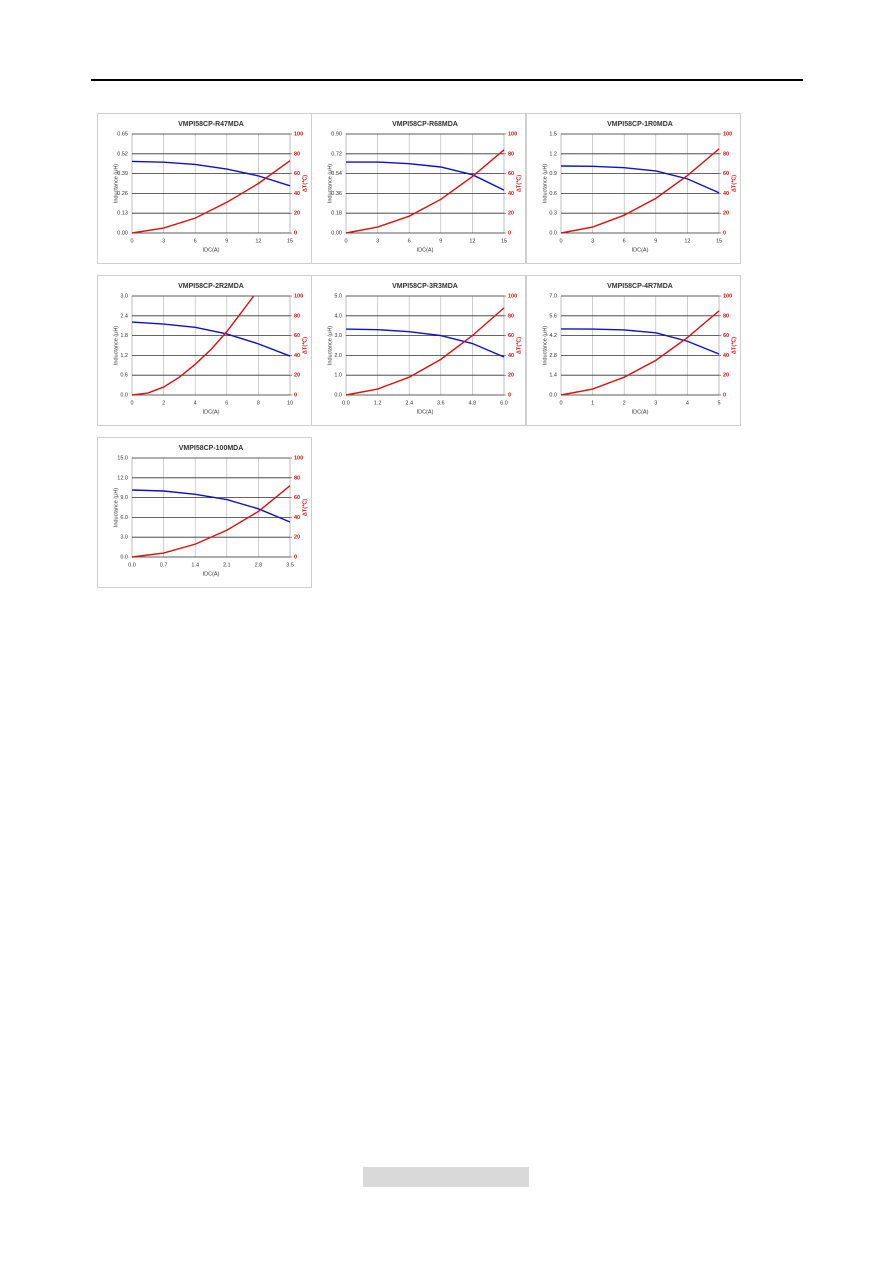 The image size is (892, 1263). I want to click on y-tick-label: 1.4, so click(553, 376).